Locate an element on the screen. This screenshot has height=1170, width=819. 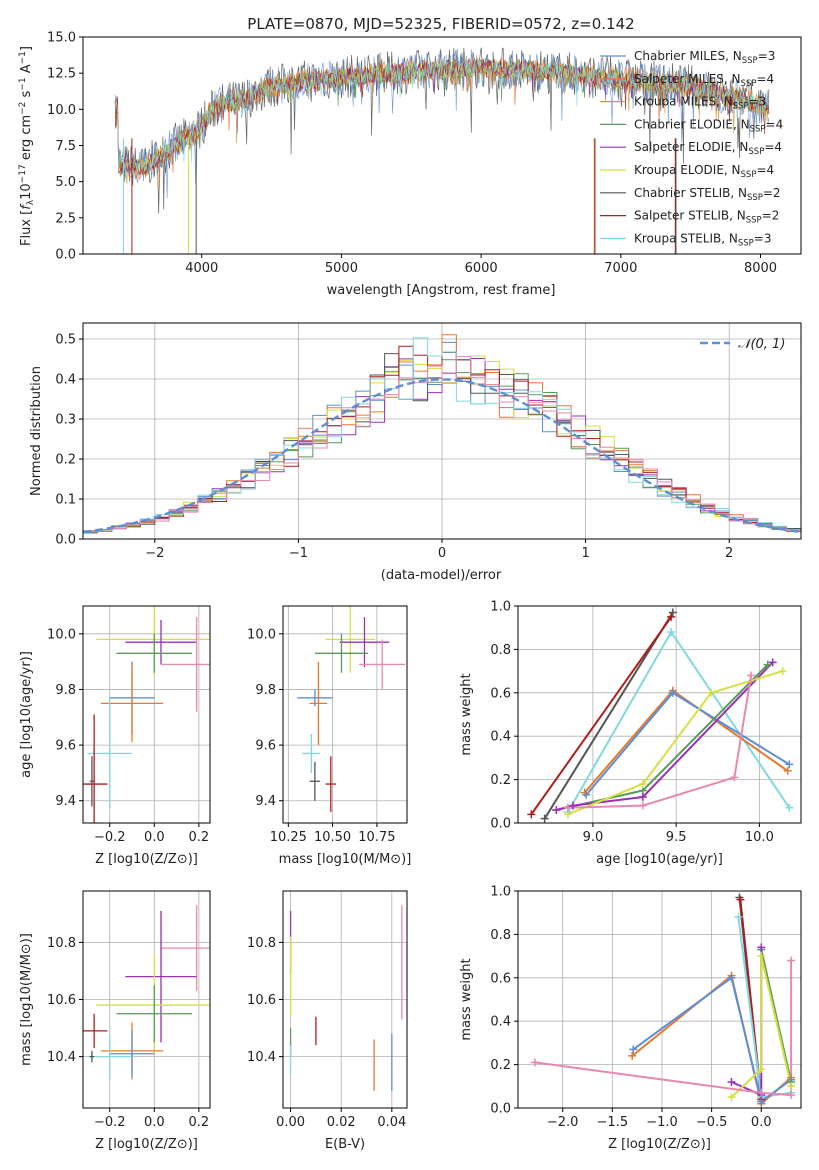
x-axis-label: Z [log10(Z/Z⊙)] is located at coordinates (146, 859).